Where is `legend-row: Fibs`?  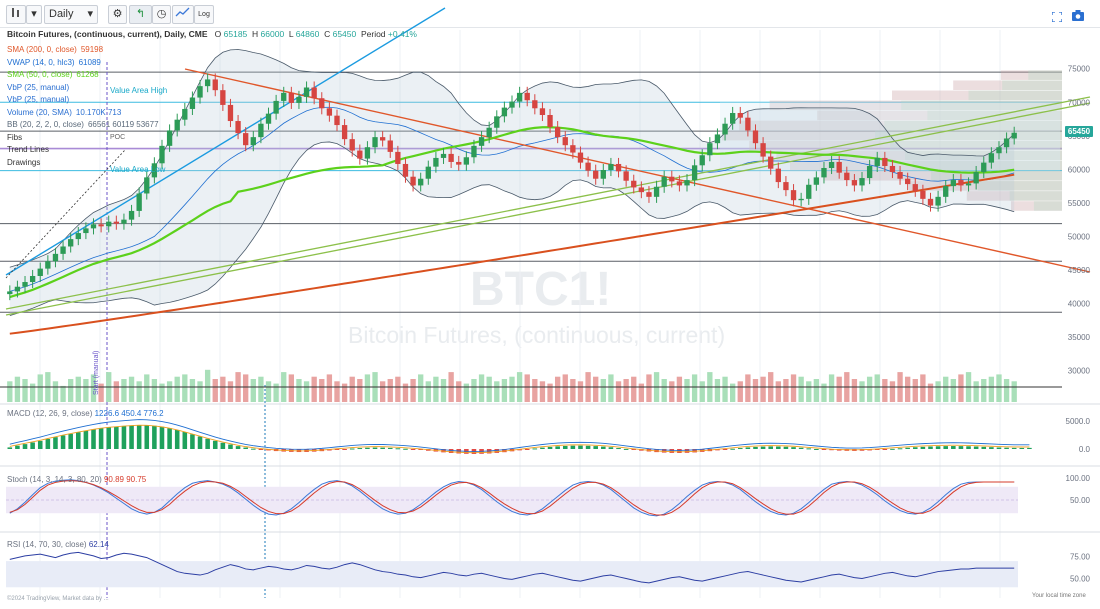
legend-row: Fibs is located at coordinates (18, 137).